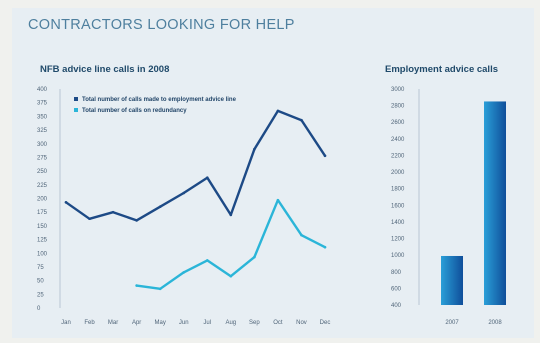 The image size is (540, 343). I want to click on headline: CONTRACTORS LOOKING FOR HELP, so click(161, 25).